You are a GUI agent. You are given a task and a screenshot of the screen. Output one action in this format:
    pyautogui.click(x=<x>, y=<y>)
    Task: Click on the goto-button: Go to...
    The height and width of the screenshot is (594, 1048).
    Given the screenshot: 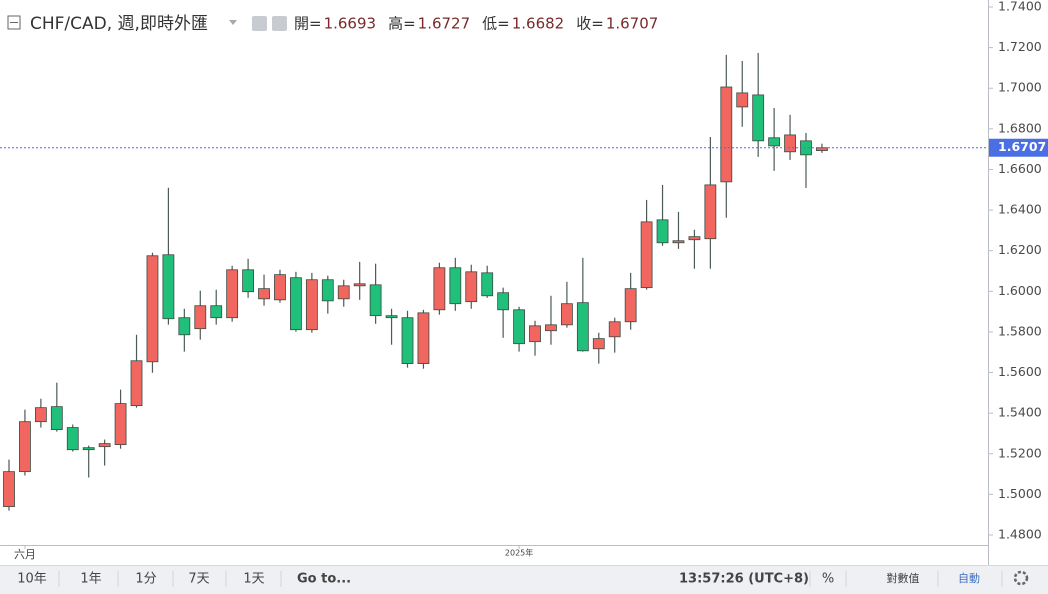 What is the action you would take?
    pyautogui.click(x=324, y=579)
    